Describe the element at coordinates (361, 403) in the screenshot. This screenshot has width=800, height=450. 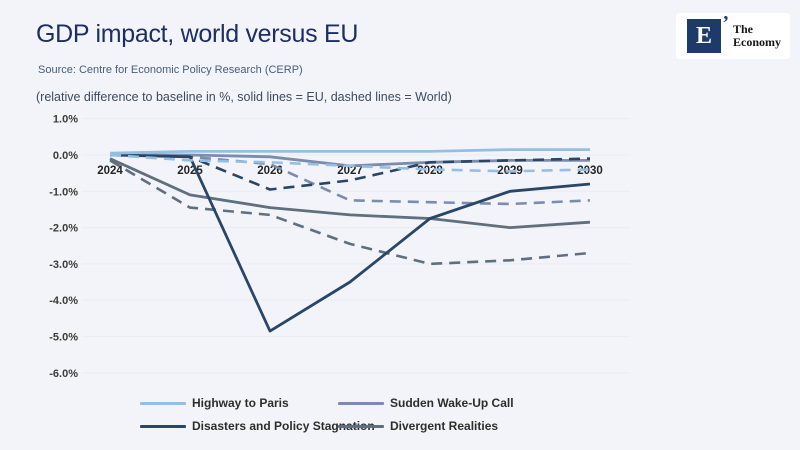
I see `legend-line-swatch-sudden` at that location.